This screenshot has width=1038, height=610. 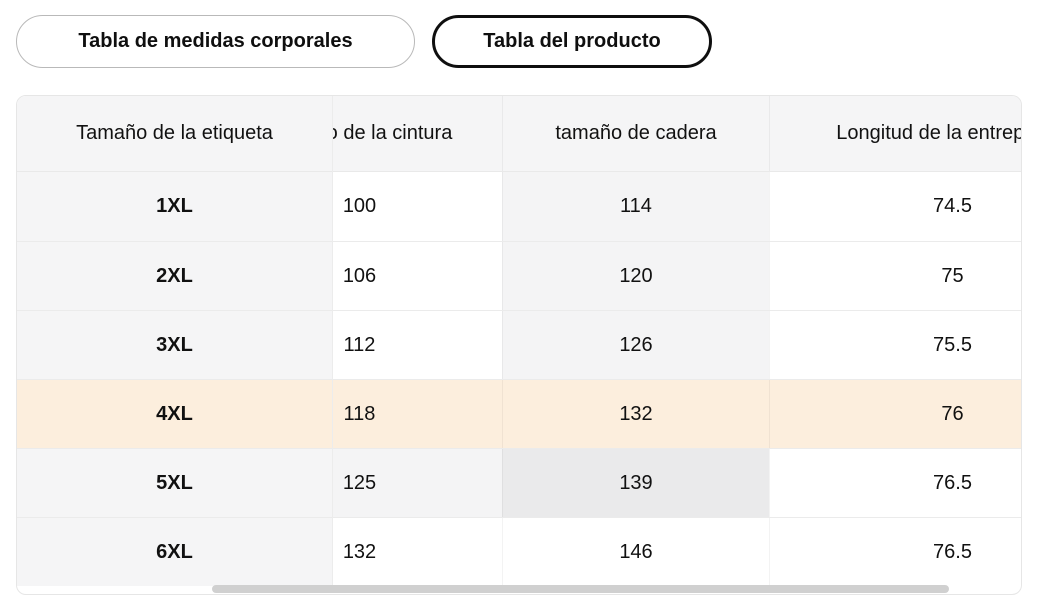 I want to click on row-label-3xl: 3XL, so click(x=174, y=344).